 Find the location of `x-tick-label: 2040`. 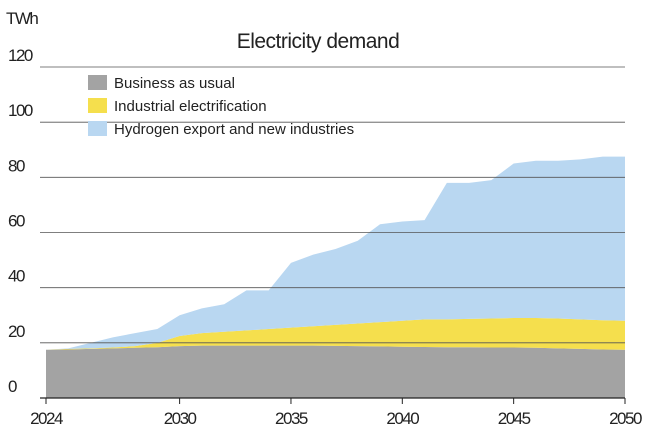

x-tick-label: 2040 is located at coordinates (402, 418).